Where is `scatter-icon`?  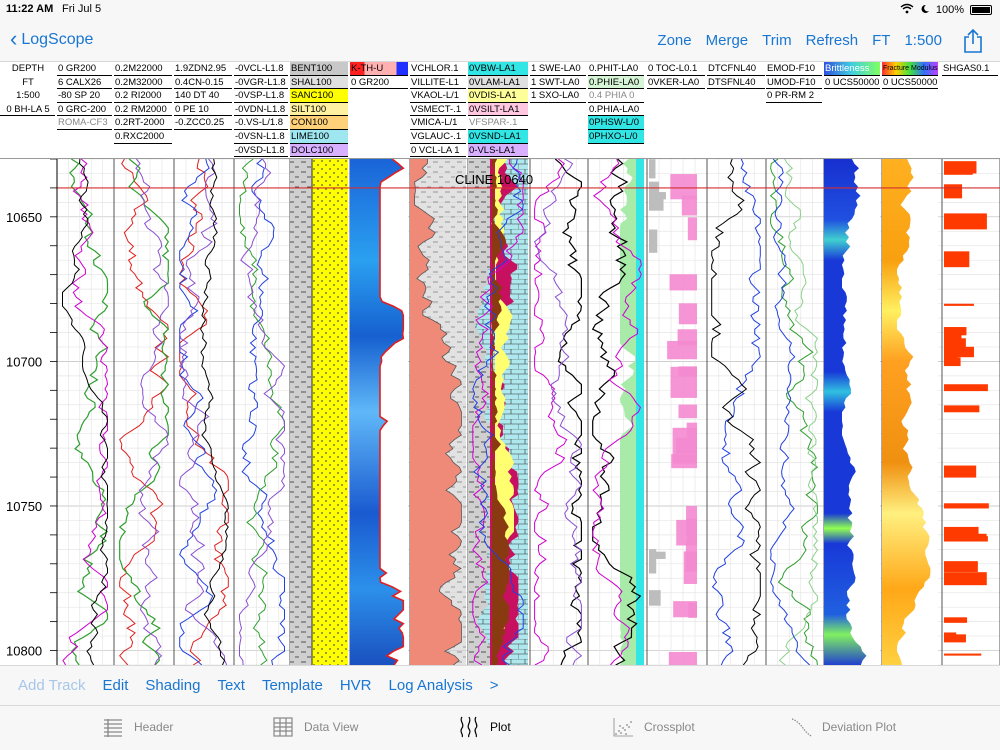
scatter-icon is located at coordinates (623, 727).